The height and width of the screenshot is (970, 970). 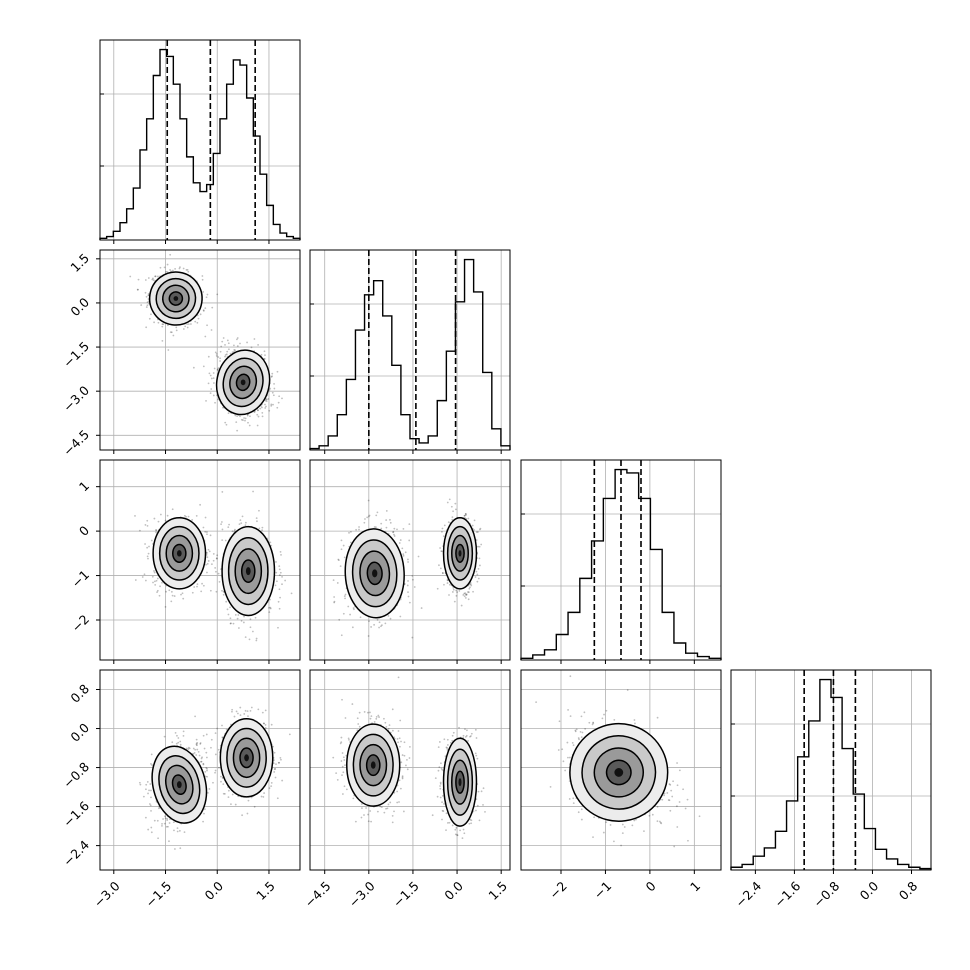 What do you see at coordinates (409, 758) in the screenshot?
I see `panel-content` at bounding box center [409, 758].